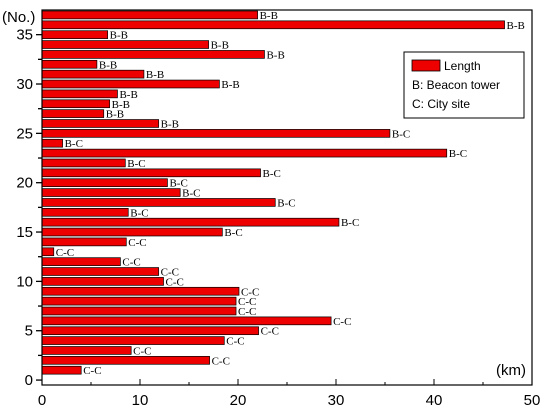  Describe the element at coordinates (92, 371) in the screenshot. I see `bar-label-1: C-C` at that location.